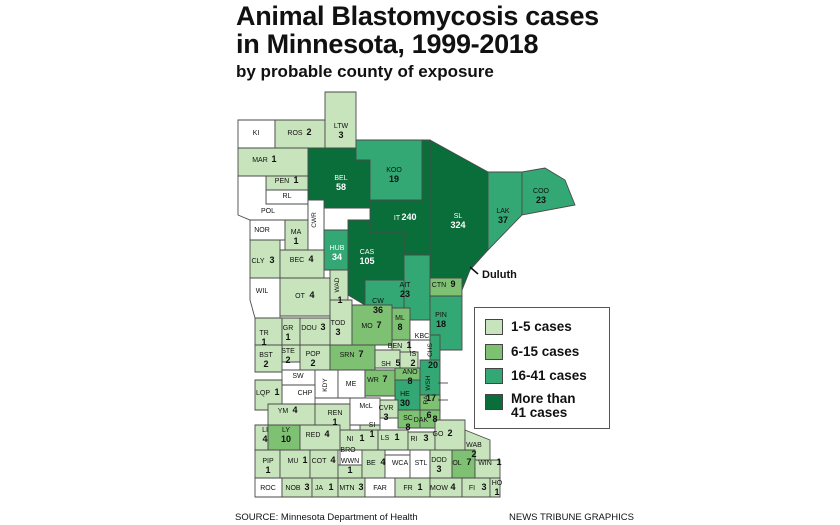  Describe the element at coordinates (431, 398) in the screenshot. I see `county-wsh-count: 17` at that location.